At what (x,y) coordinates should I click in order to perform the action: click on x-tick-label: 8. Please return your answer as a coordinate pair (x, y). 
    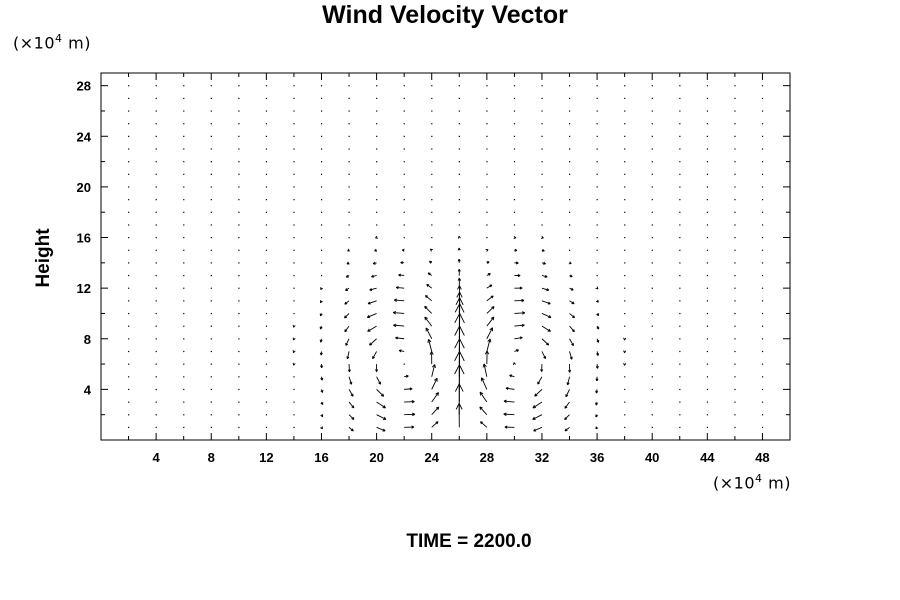
    Looking at the image, I should click on (211, 457).